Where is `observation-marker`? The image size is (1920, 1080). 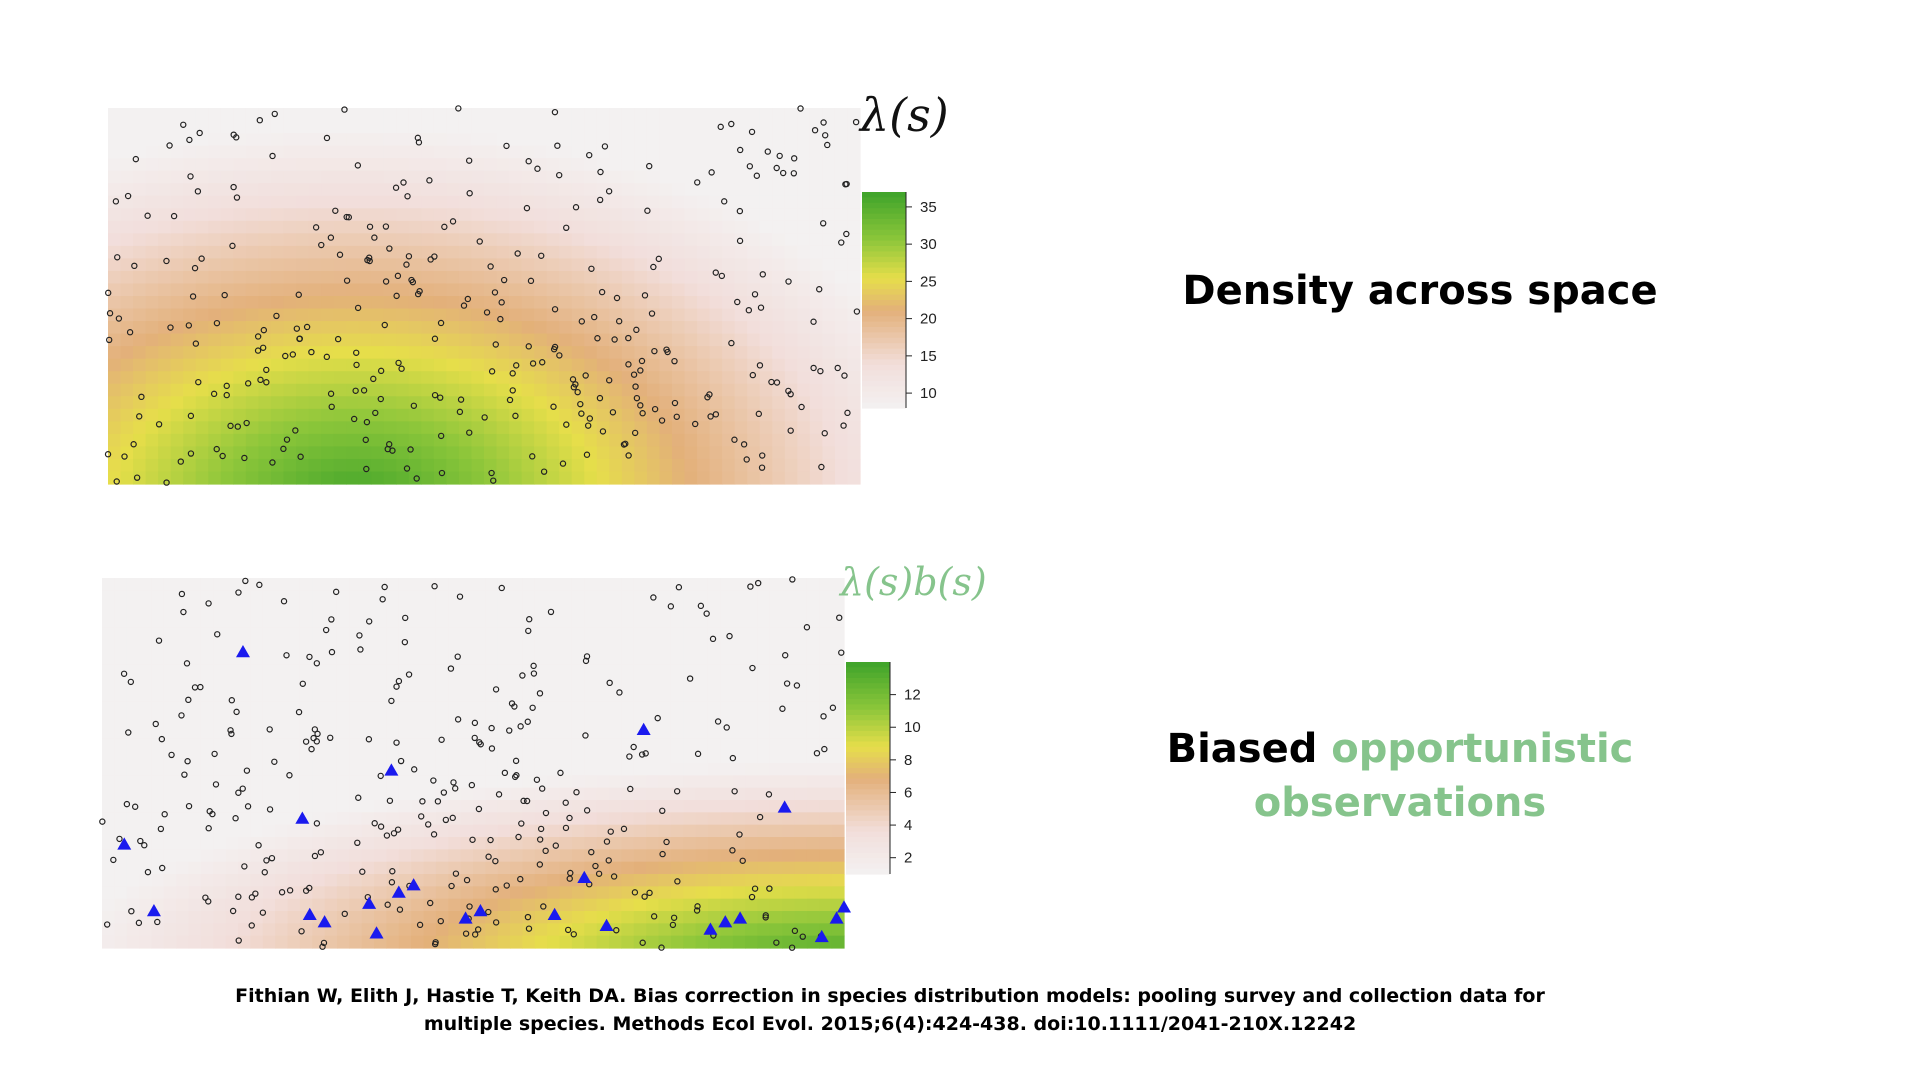 observation-marker is located at coordinates (242, 651).